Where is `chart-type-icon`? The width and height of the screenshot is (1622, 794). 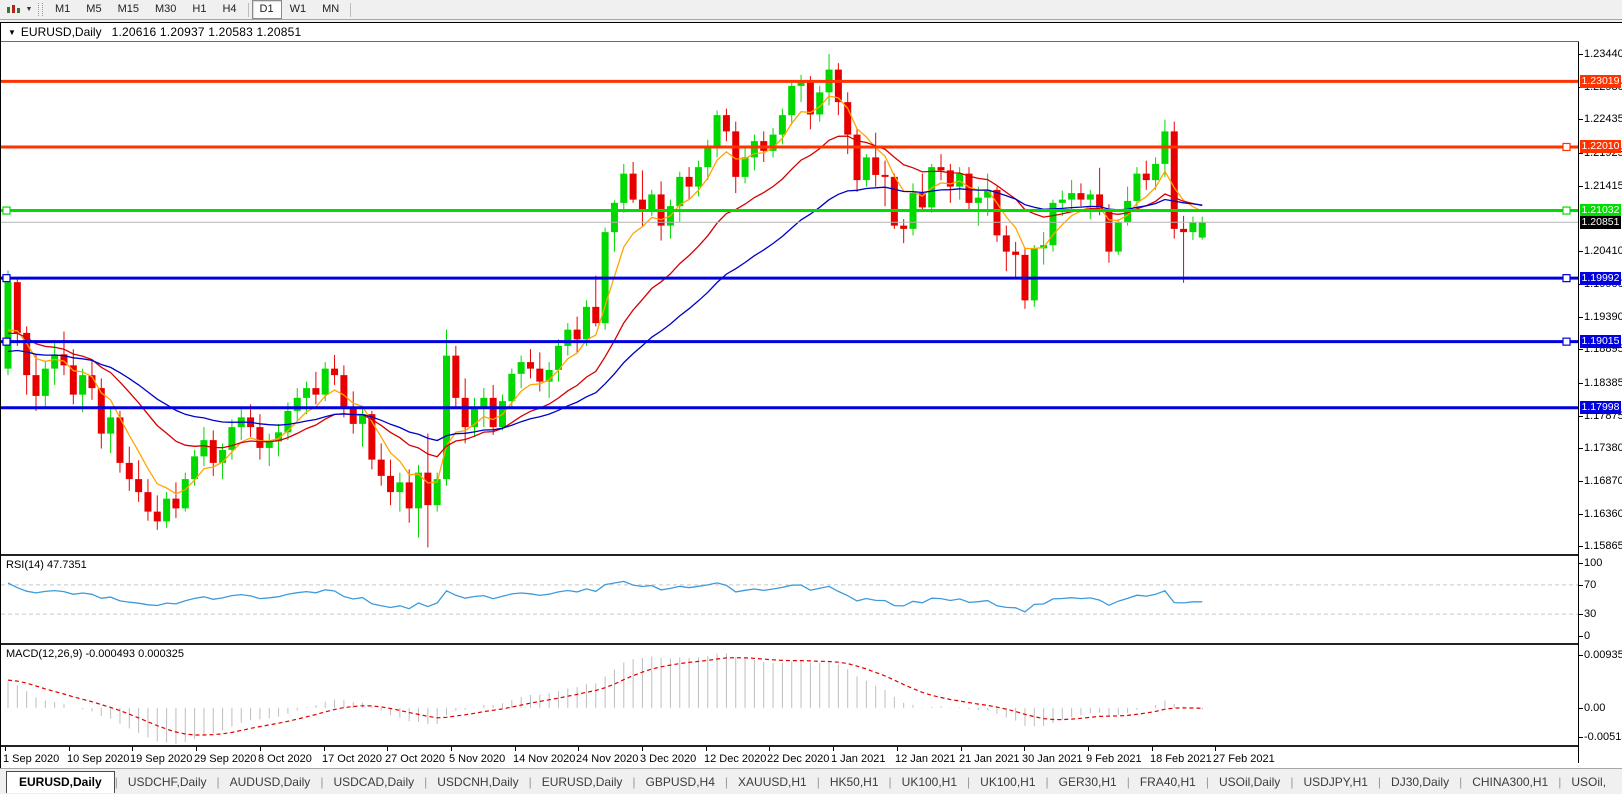 chart-type-icon is located at coordinates (13, 9).